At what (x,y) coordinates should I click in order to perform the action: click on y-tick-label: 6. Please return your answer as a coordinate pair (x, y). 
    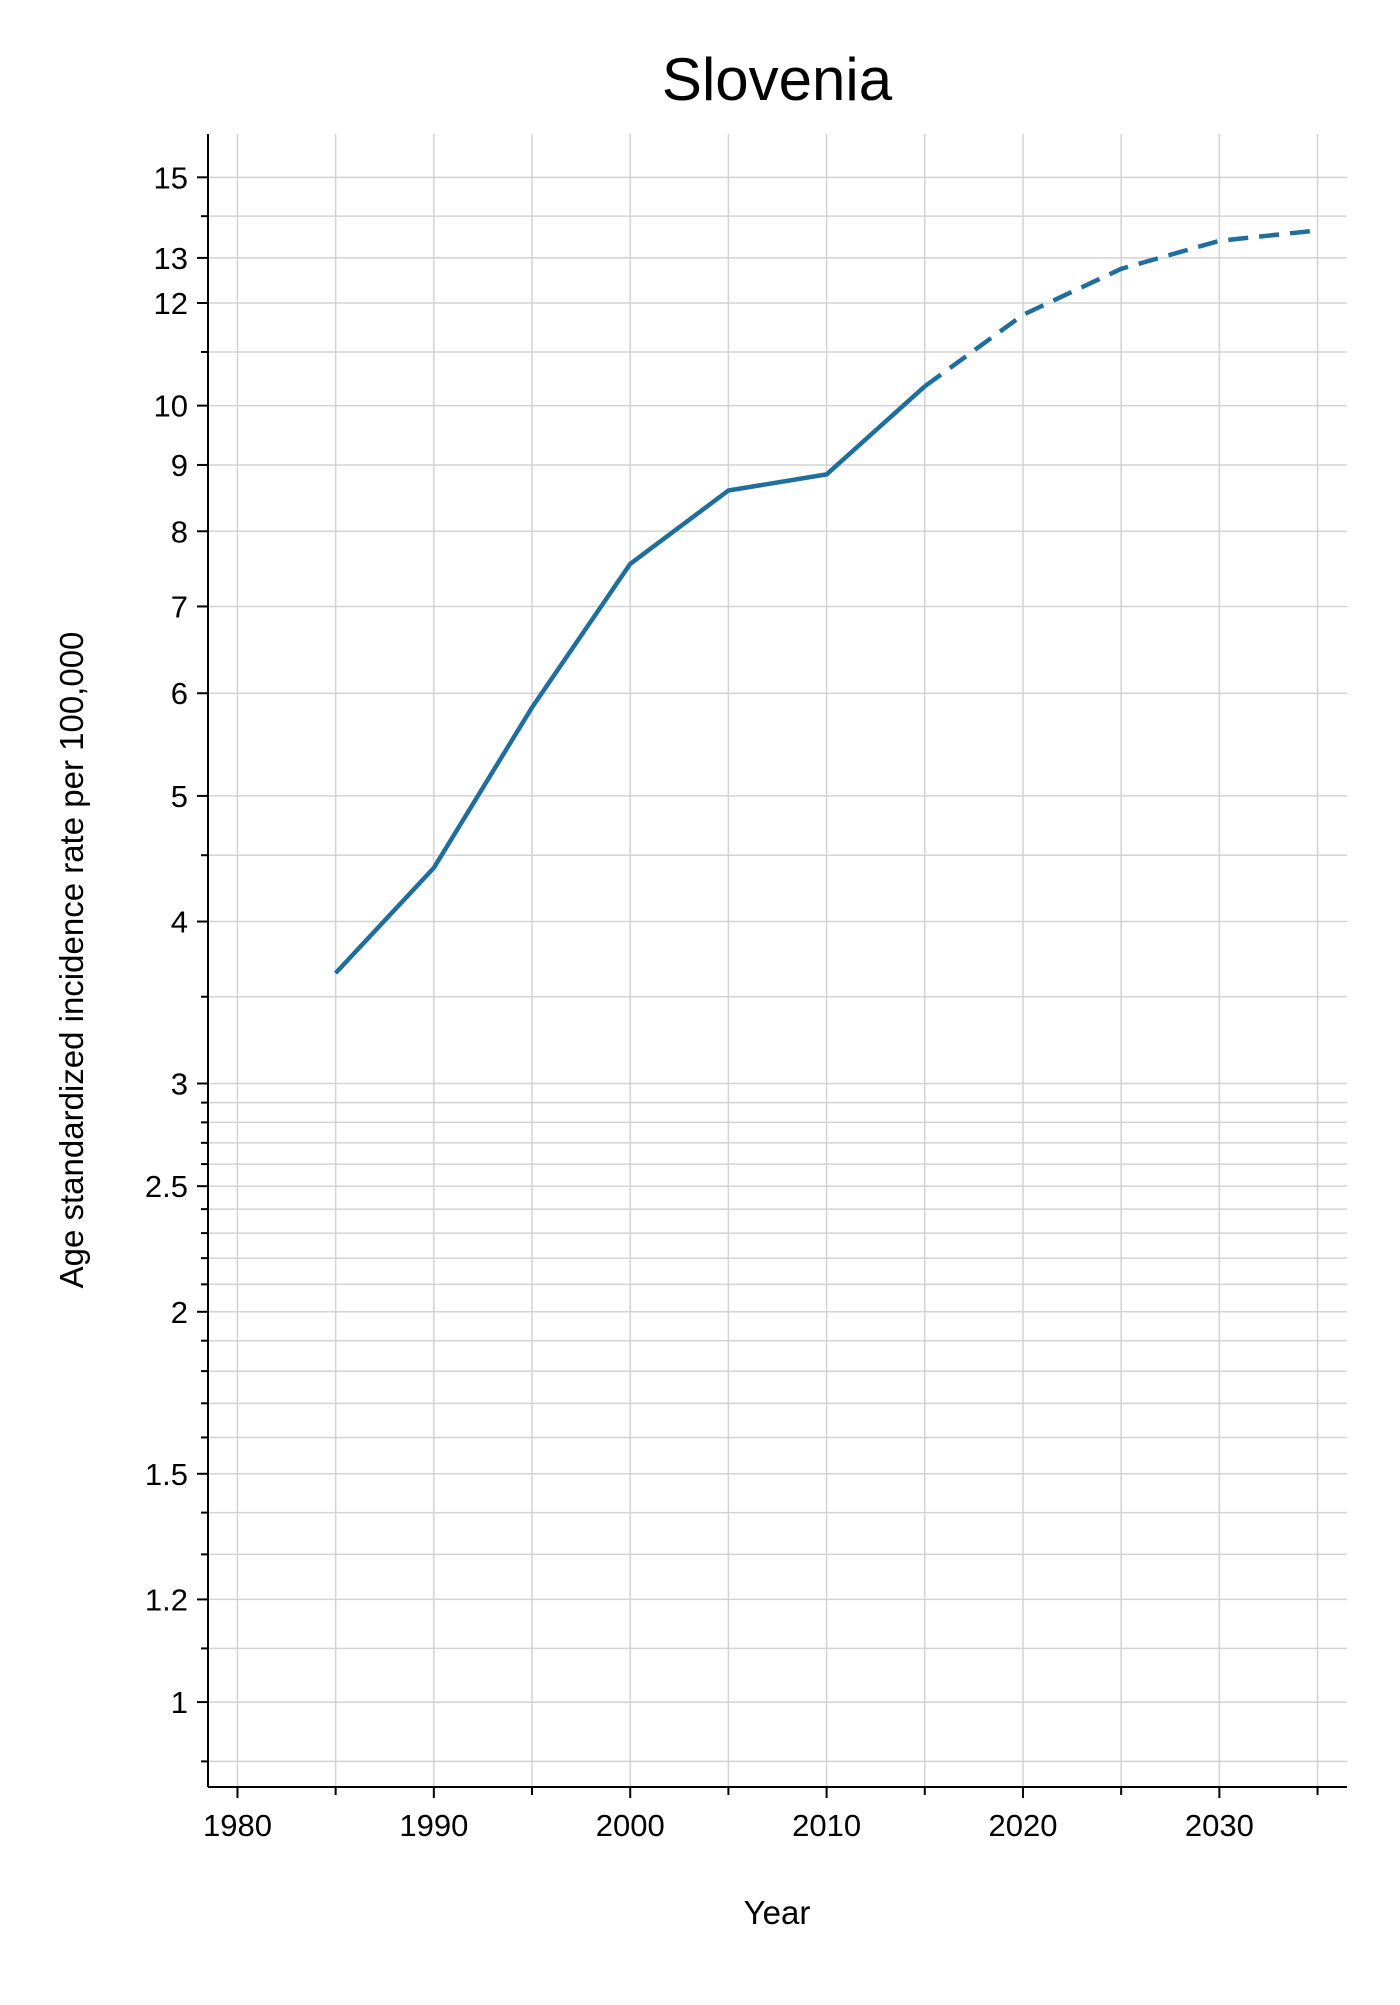
    Looking at the image, I should click on (179, 693).